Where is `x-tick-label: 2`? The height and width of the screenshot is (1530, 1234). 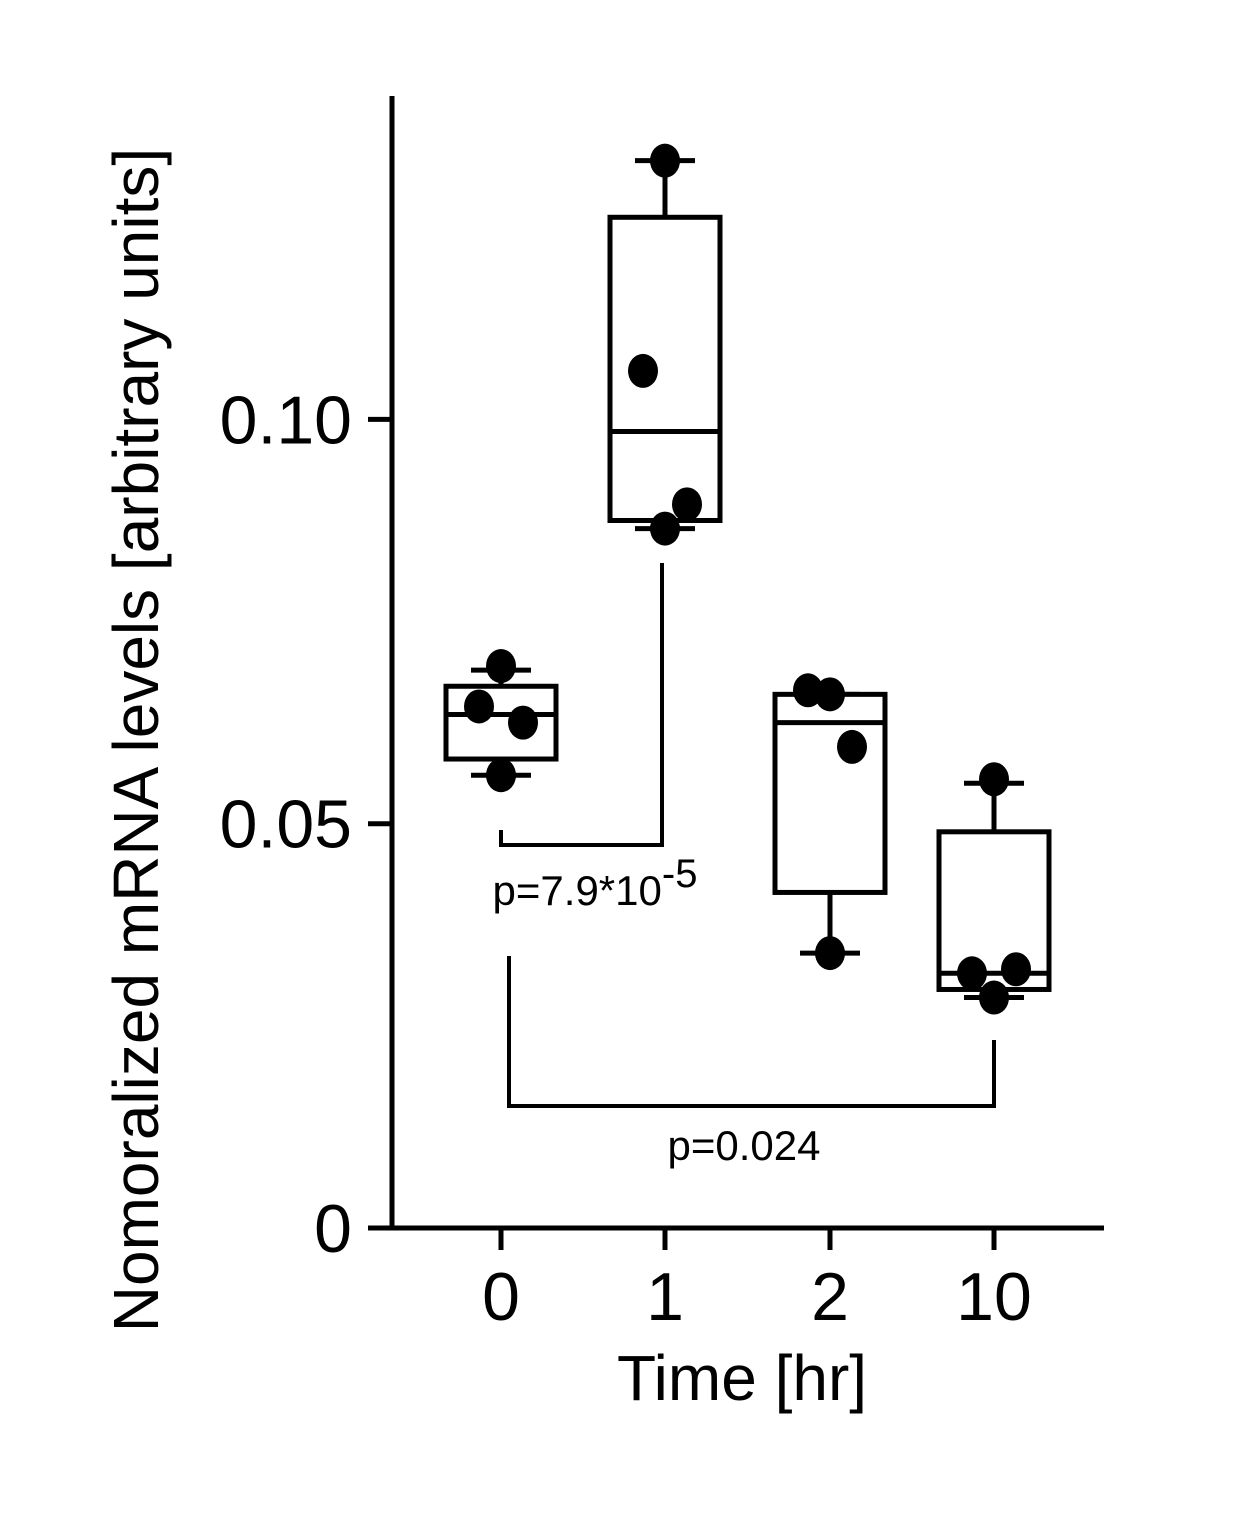 x-tick-label: 2 is located at coordinates (830, 1297).